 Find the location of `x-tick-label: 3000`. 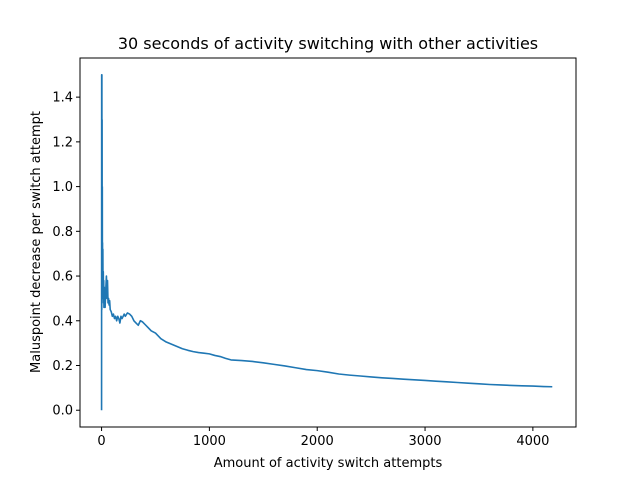

x-tick-label: 3000 is located at coordinates (424, 441).